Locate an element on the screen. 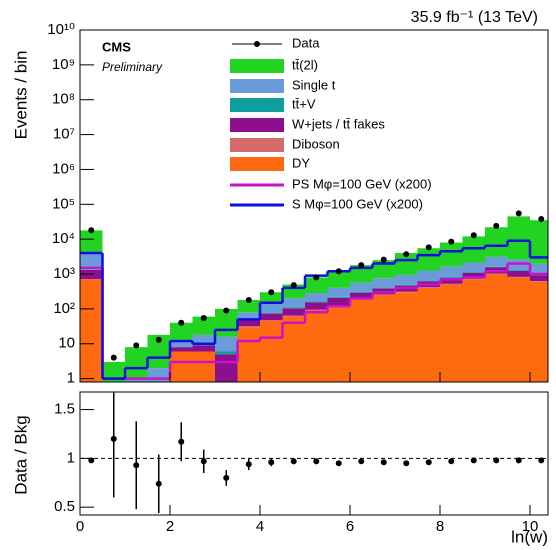 The image size is (556, 550). legend-label: Data is located at coordinates (306, 42).